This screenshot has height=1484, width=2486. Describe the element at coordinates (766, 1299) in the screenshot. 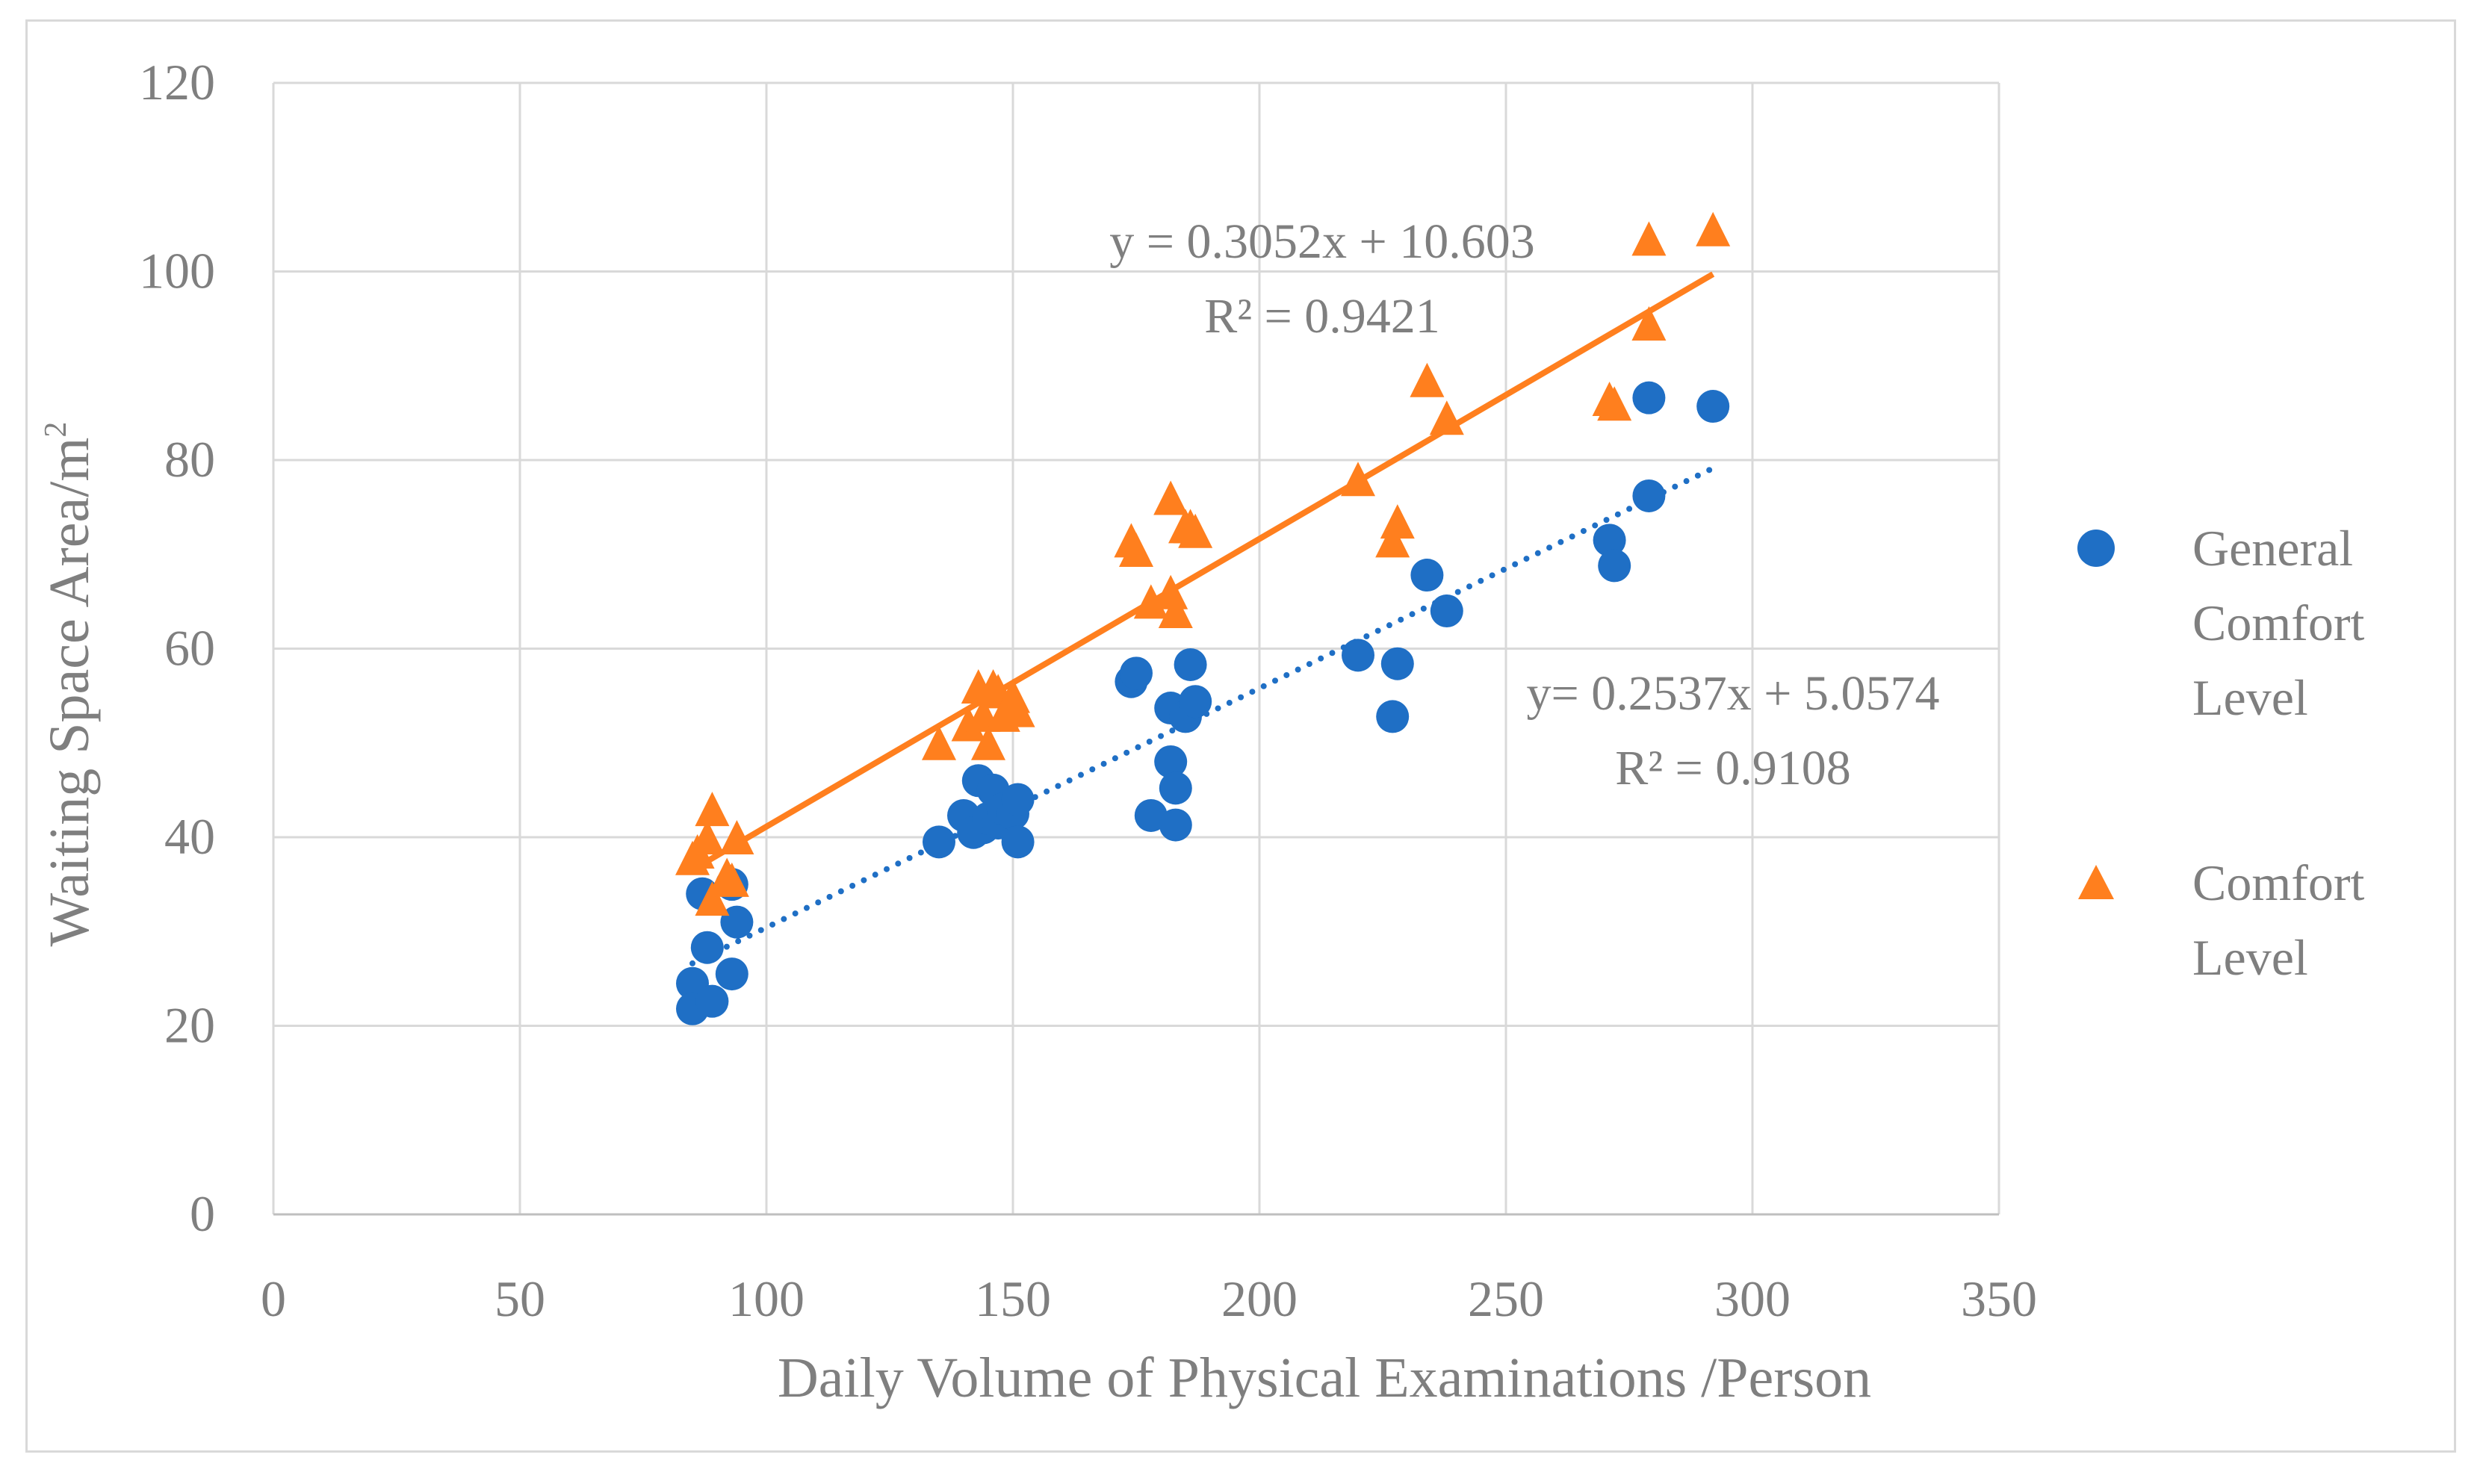

I see `x-tick-label: 100` at that location.